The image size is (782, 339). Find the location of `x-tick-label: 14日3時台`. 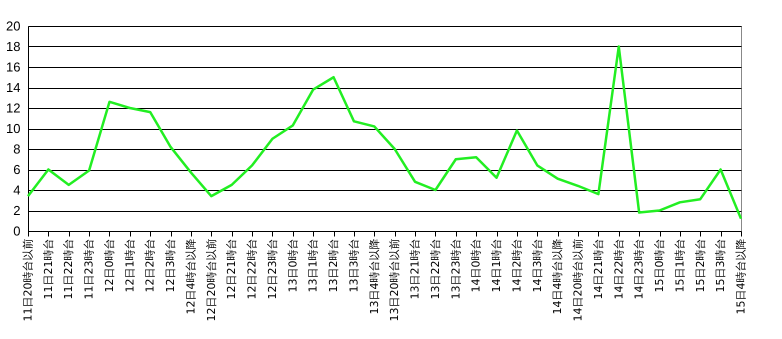

x-tick-label: 14日3時台 is located at coordinates (537, 265).